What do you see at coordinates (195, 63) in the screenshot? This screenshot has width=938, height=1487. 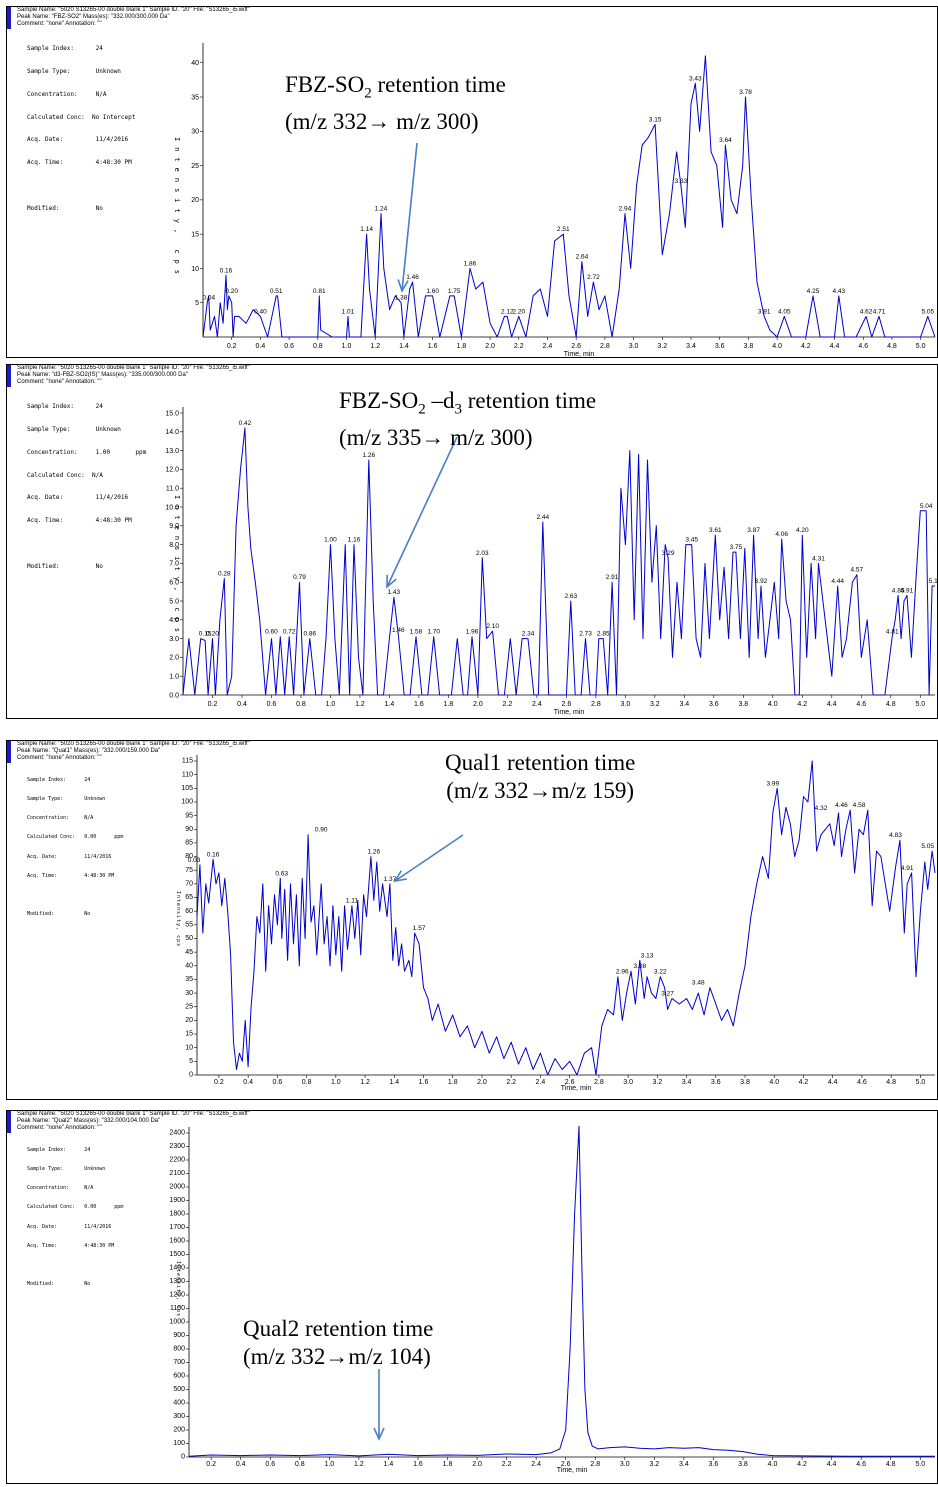 I see `y-tick-label: 40` at bounding box center [195, 63].